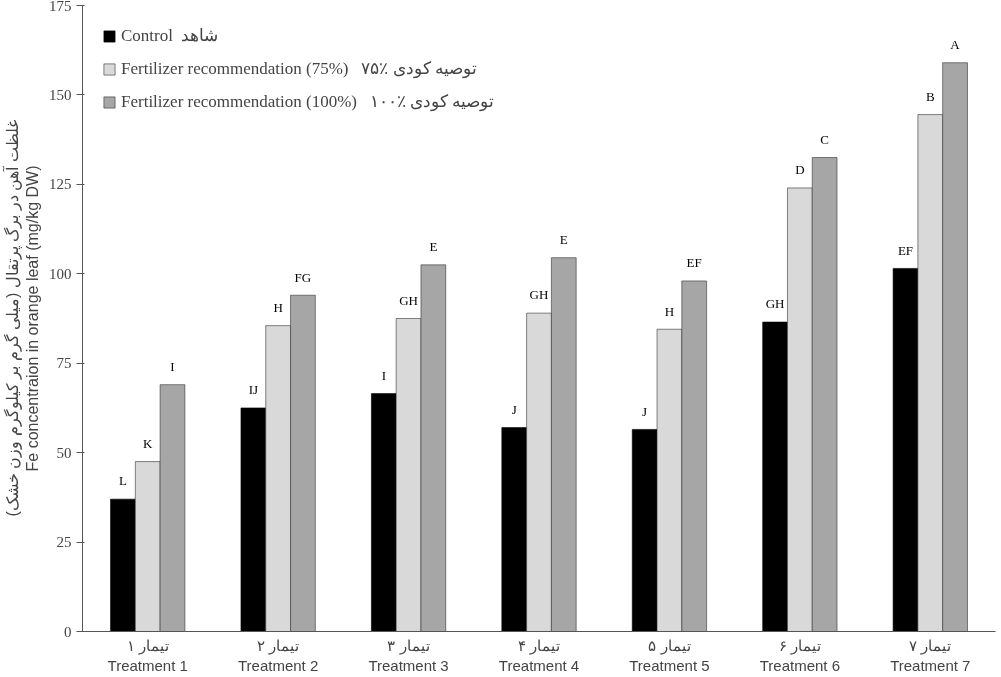 Image resolution: width=1001 pixels, height=677 pixels. I want to click on y-tick-label: 25, so click(64, 542).